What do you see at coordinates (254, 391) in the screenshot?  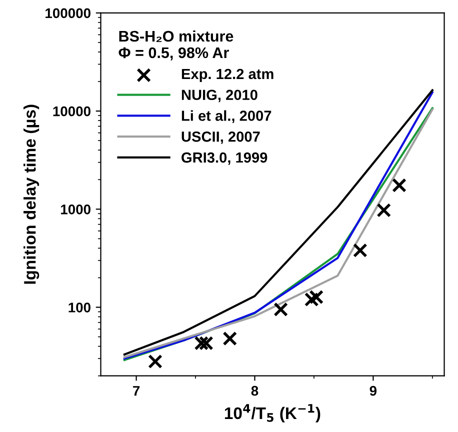 I see `x-tick-label: 8` at bounding box center [254, 391].